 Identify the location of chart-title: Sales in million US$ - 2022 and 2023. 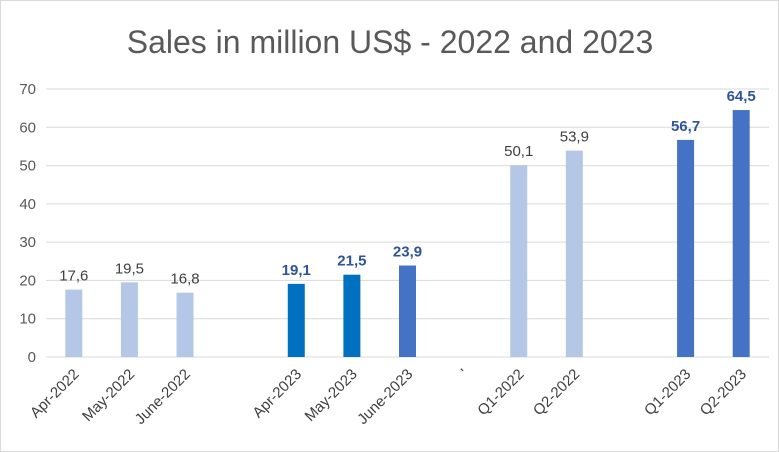
(390, 42).